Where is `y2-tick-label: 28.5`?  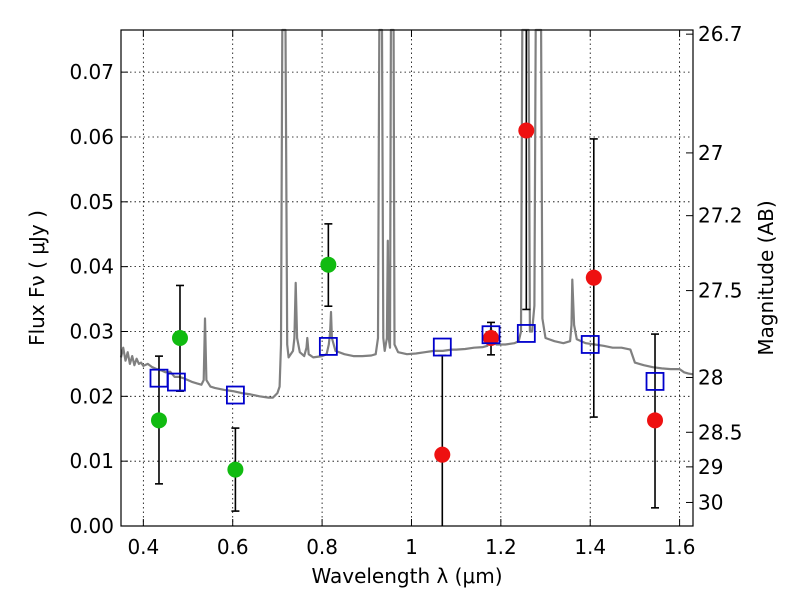
y2-tick-label: 28.5 is located at coordinates (720, 432).